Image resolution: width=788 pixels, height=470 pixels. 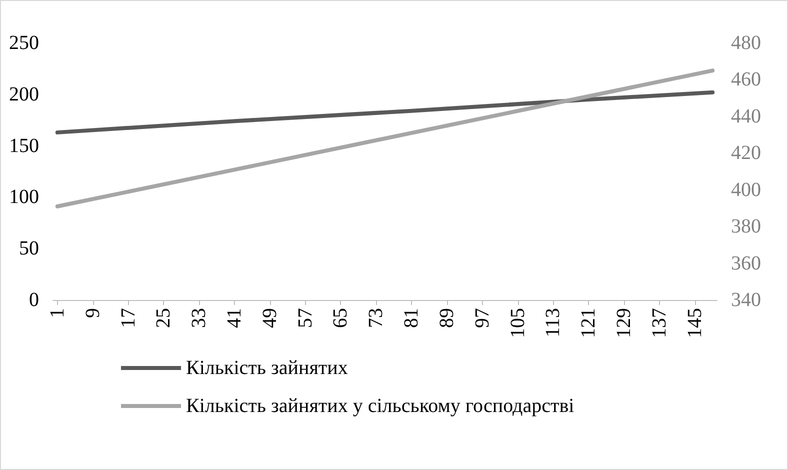 What do you see at coordinates (376, 318) in the screenshot?
I see `x-tick-label: 73` at bounding box center [376, 318].